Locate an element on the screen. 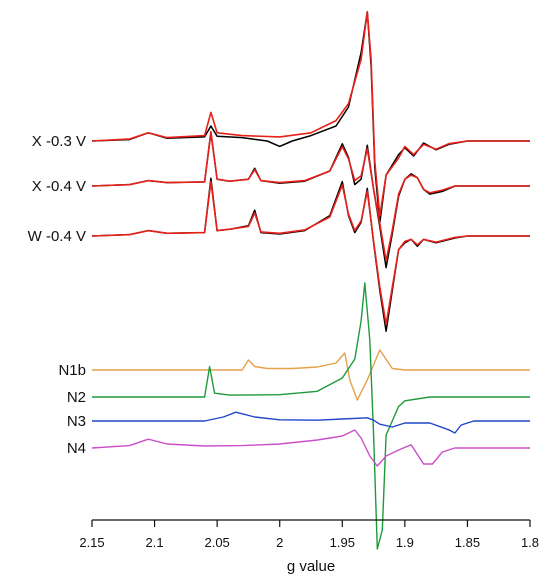  component-label-n1b: N1b is located at coordinates (72, 370).